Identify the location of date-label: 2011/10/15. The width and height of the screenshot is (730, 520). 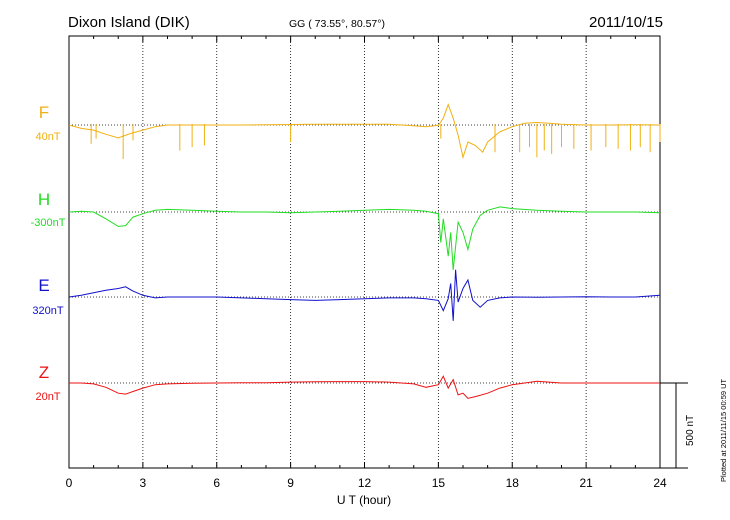
(626, 22).